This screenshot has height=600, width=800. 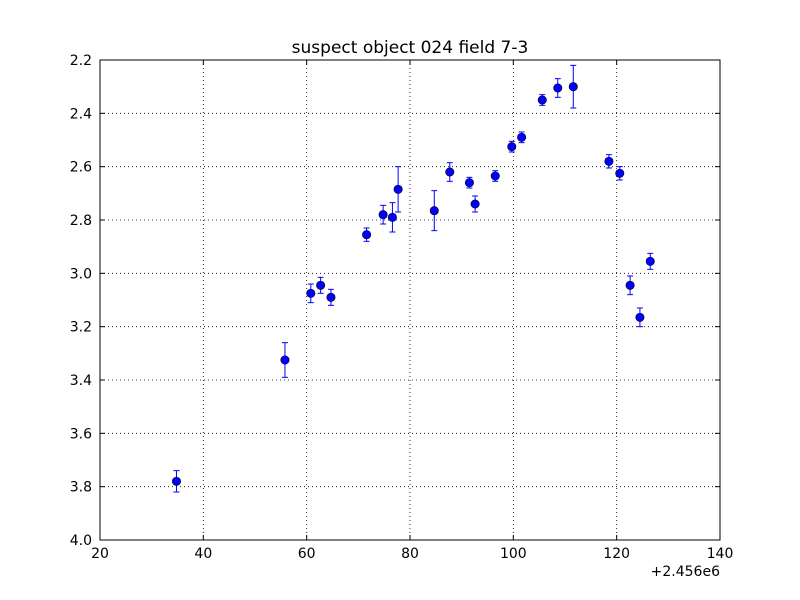 I want to click on y-tick-label: 3.8, so click(x=81, y=488).